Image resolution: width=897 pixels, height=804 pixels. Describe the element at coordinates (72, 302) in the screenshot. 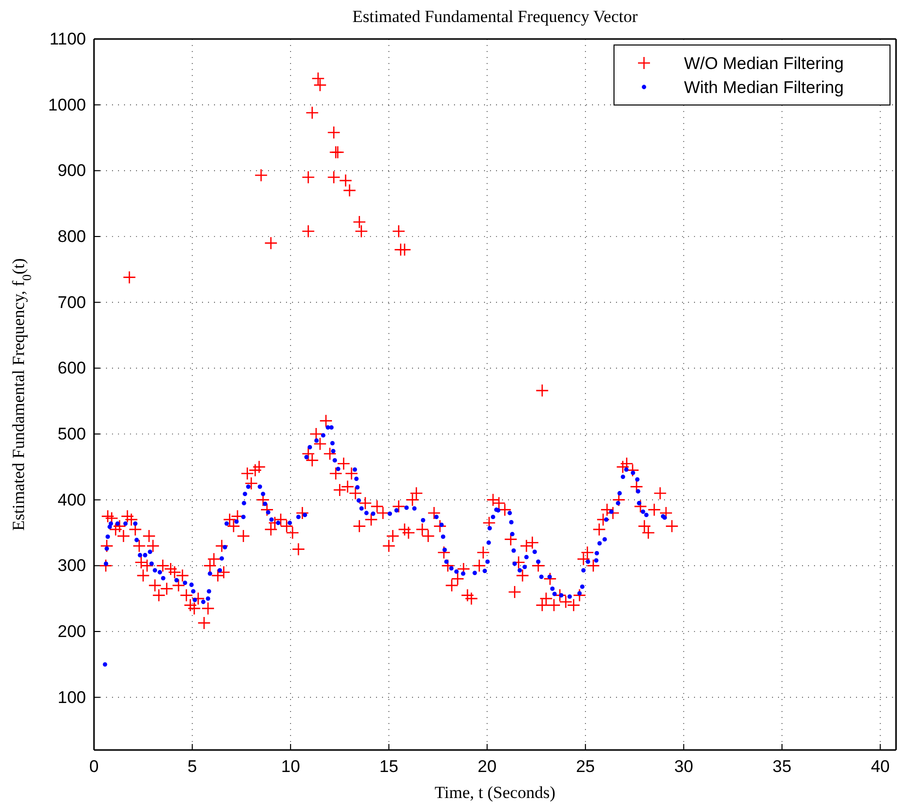

I see `y-tick-label: 700` at that location.